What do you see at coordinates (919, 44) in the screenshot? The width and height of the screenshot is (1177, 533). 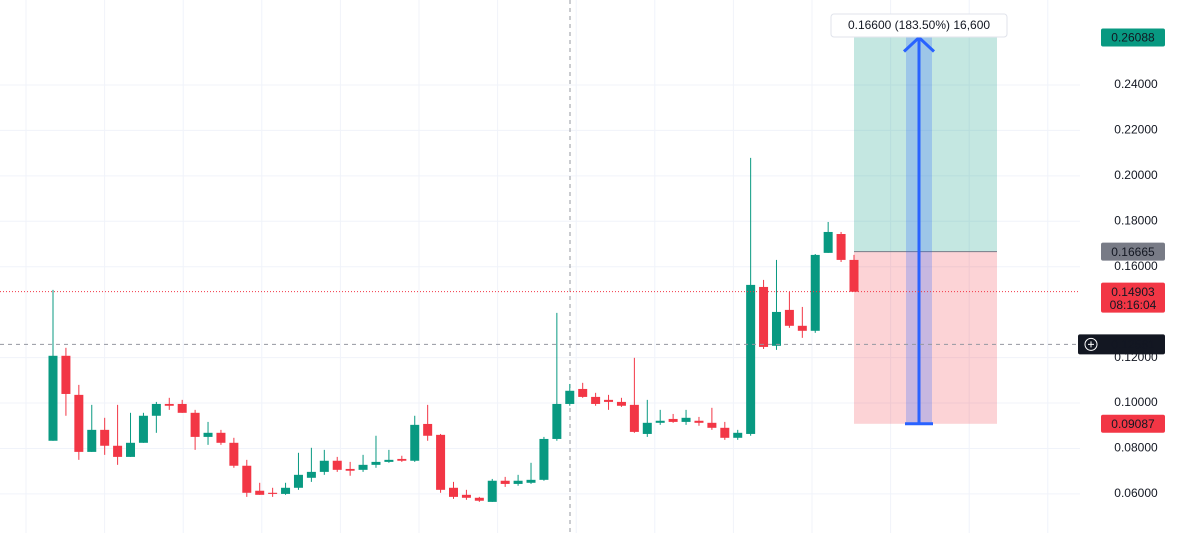 I see `arrow-head` at bounding box center [919, 44].